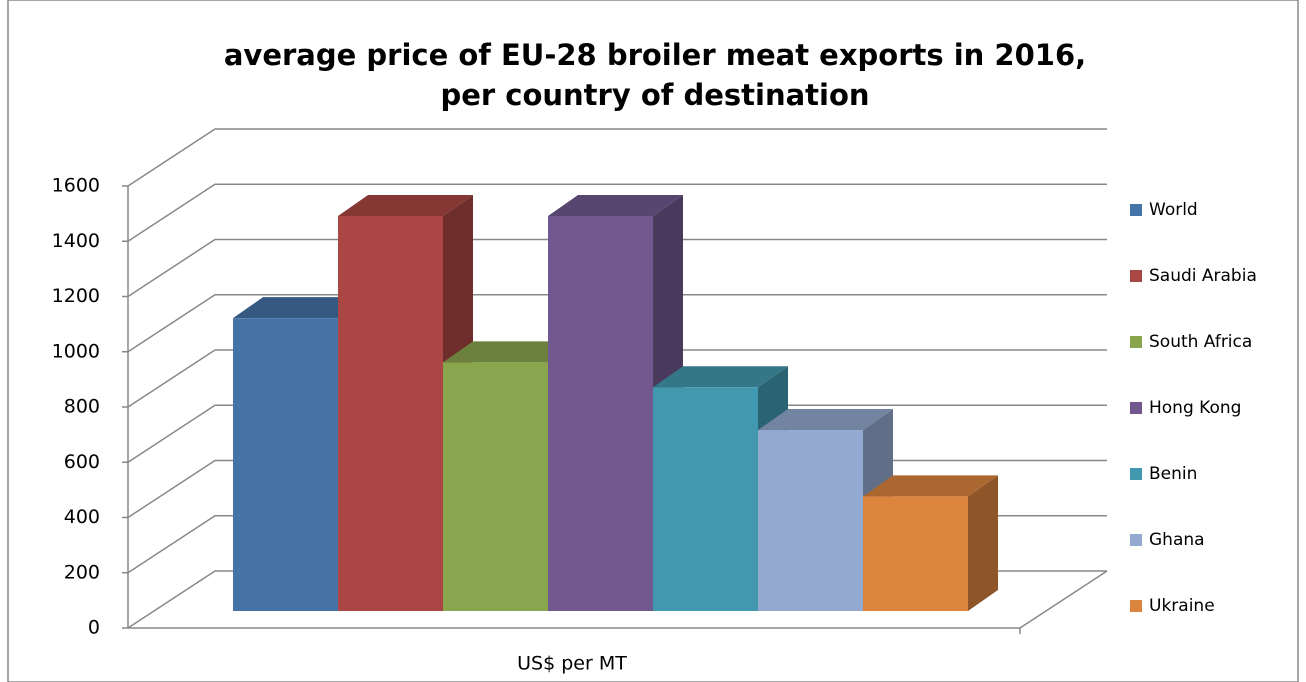 The image size is (1306, 682). Describe the element at coordinates (76, 241) in the screenshot. I see `y-tick-label: 1400` at that location.